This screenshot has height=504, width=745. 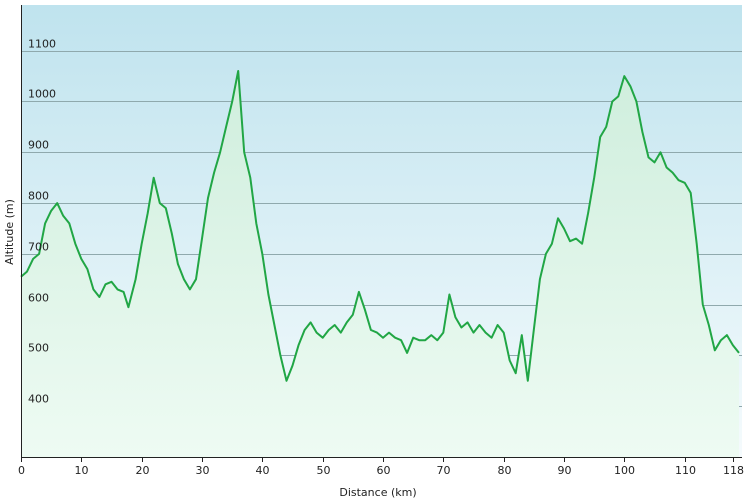 I want to click on x-tick-label: 0, so click(x=21, y=470).